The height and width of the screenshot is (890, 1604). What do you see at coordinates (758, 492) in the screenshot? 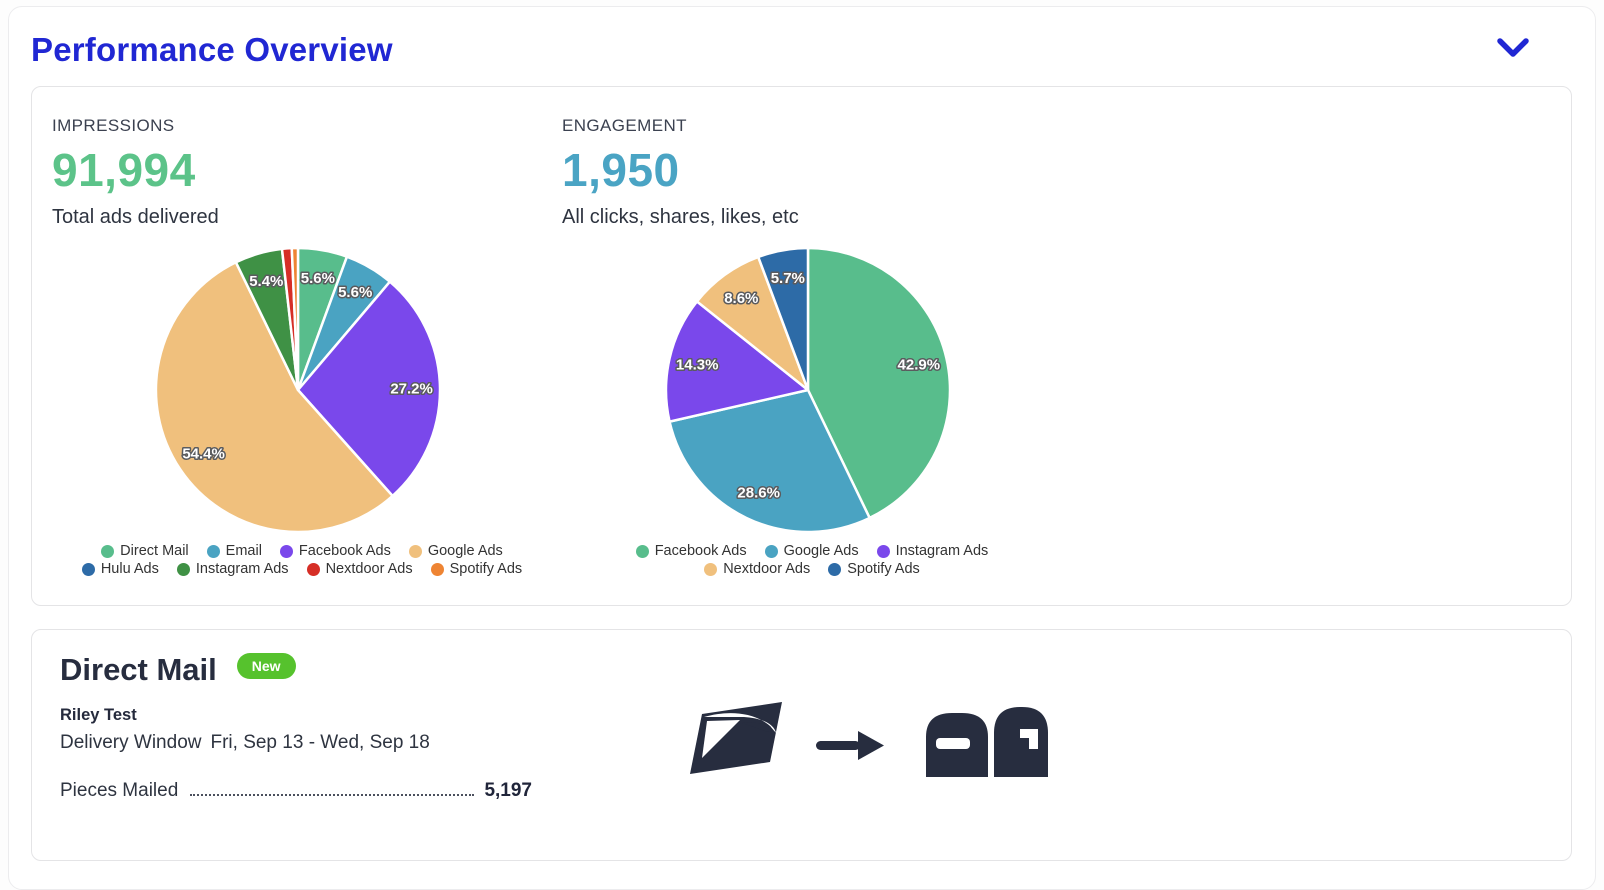
I see `pie-label-google-ads: 28.6%` at bounding box center [758, 492].